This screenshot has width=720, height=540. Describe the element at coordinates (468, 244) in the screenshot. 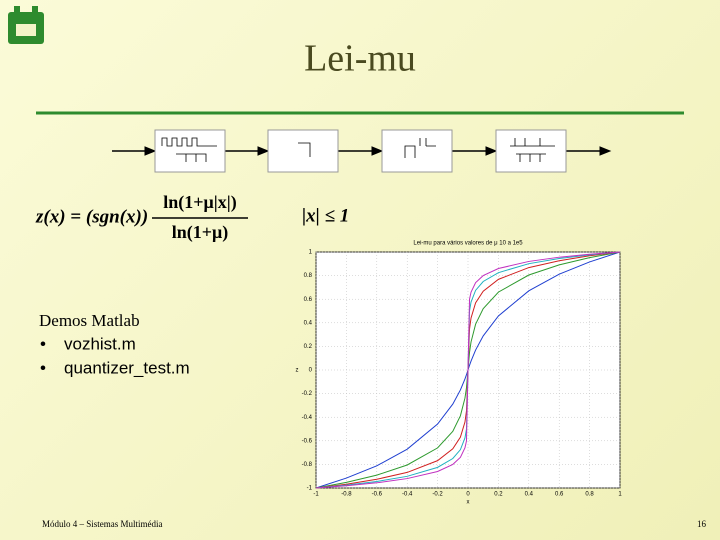

I see `chart-title: Lei-mu para vários valores de μ 10 a 1e5` at that location.